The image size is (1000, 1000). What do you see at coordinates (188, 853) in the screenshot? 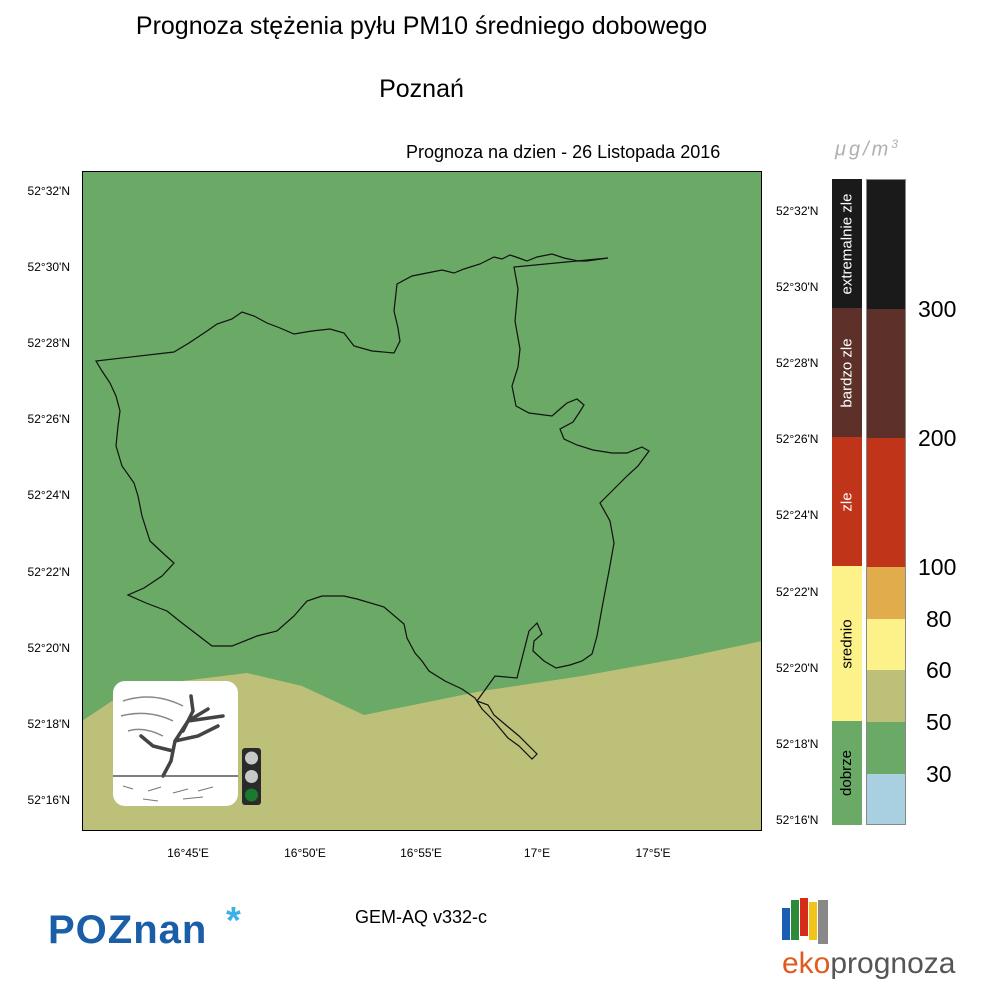
I see `lon-label: 16°45'E` at bounding box center [188, 853].